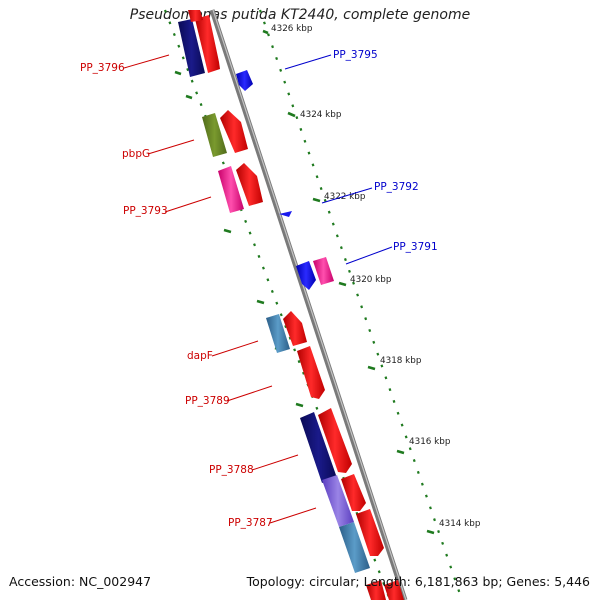 This screenshot has width=600, height=600. Describe the element at coordinates (285, 180) in the screenshot. I see `reverse-gene-track` at that location.